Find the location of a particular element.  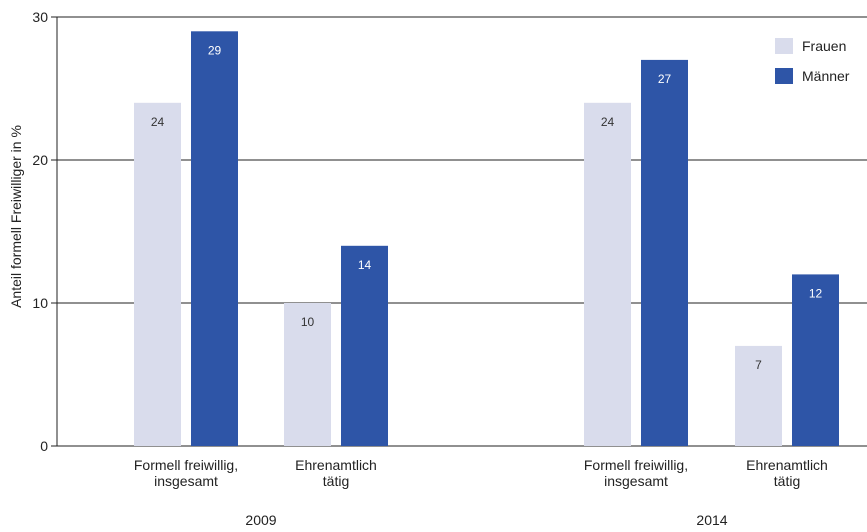

legend-swatch-frauen is located at coordinates (784, 46).